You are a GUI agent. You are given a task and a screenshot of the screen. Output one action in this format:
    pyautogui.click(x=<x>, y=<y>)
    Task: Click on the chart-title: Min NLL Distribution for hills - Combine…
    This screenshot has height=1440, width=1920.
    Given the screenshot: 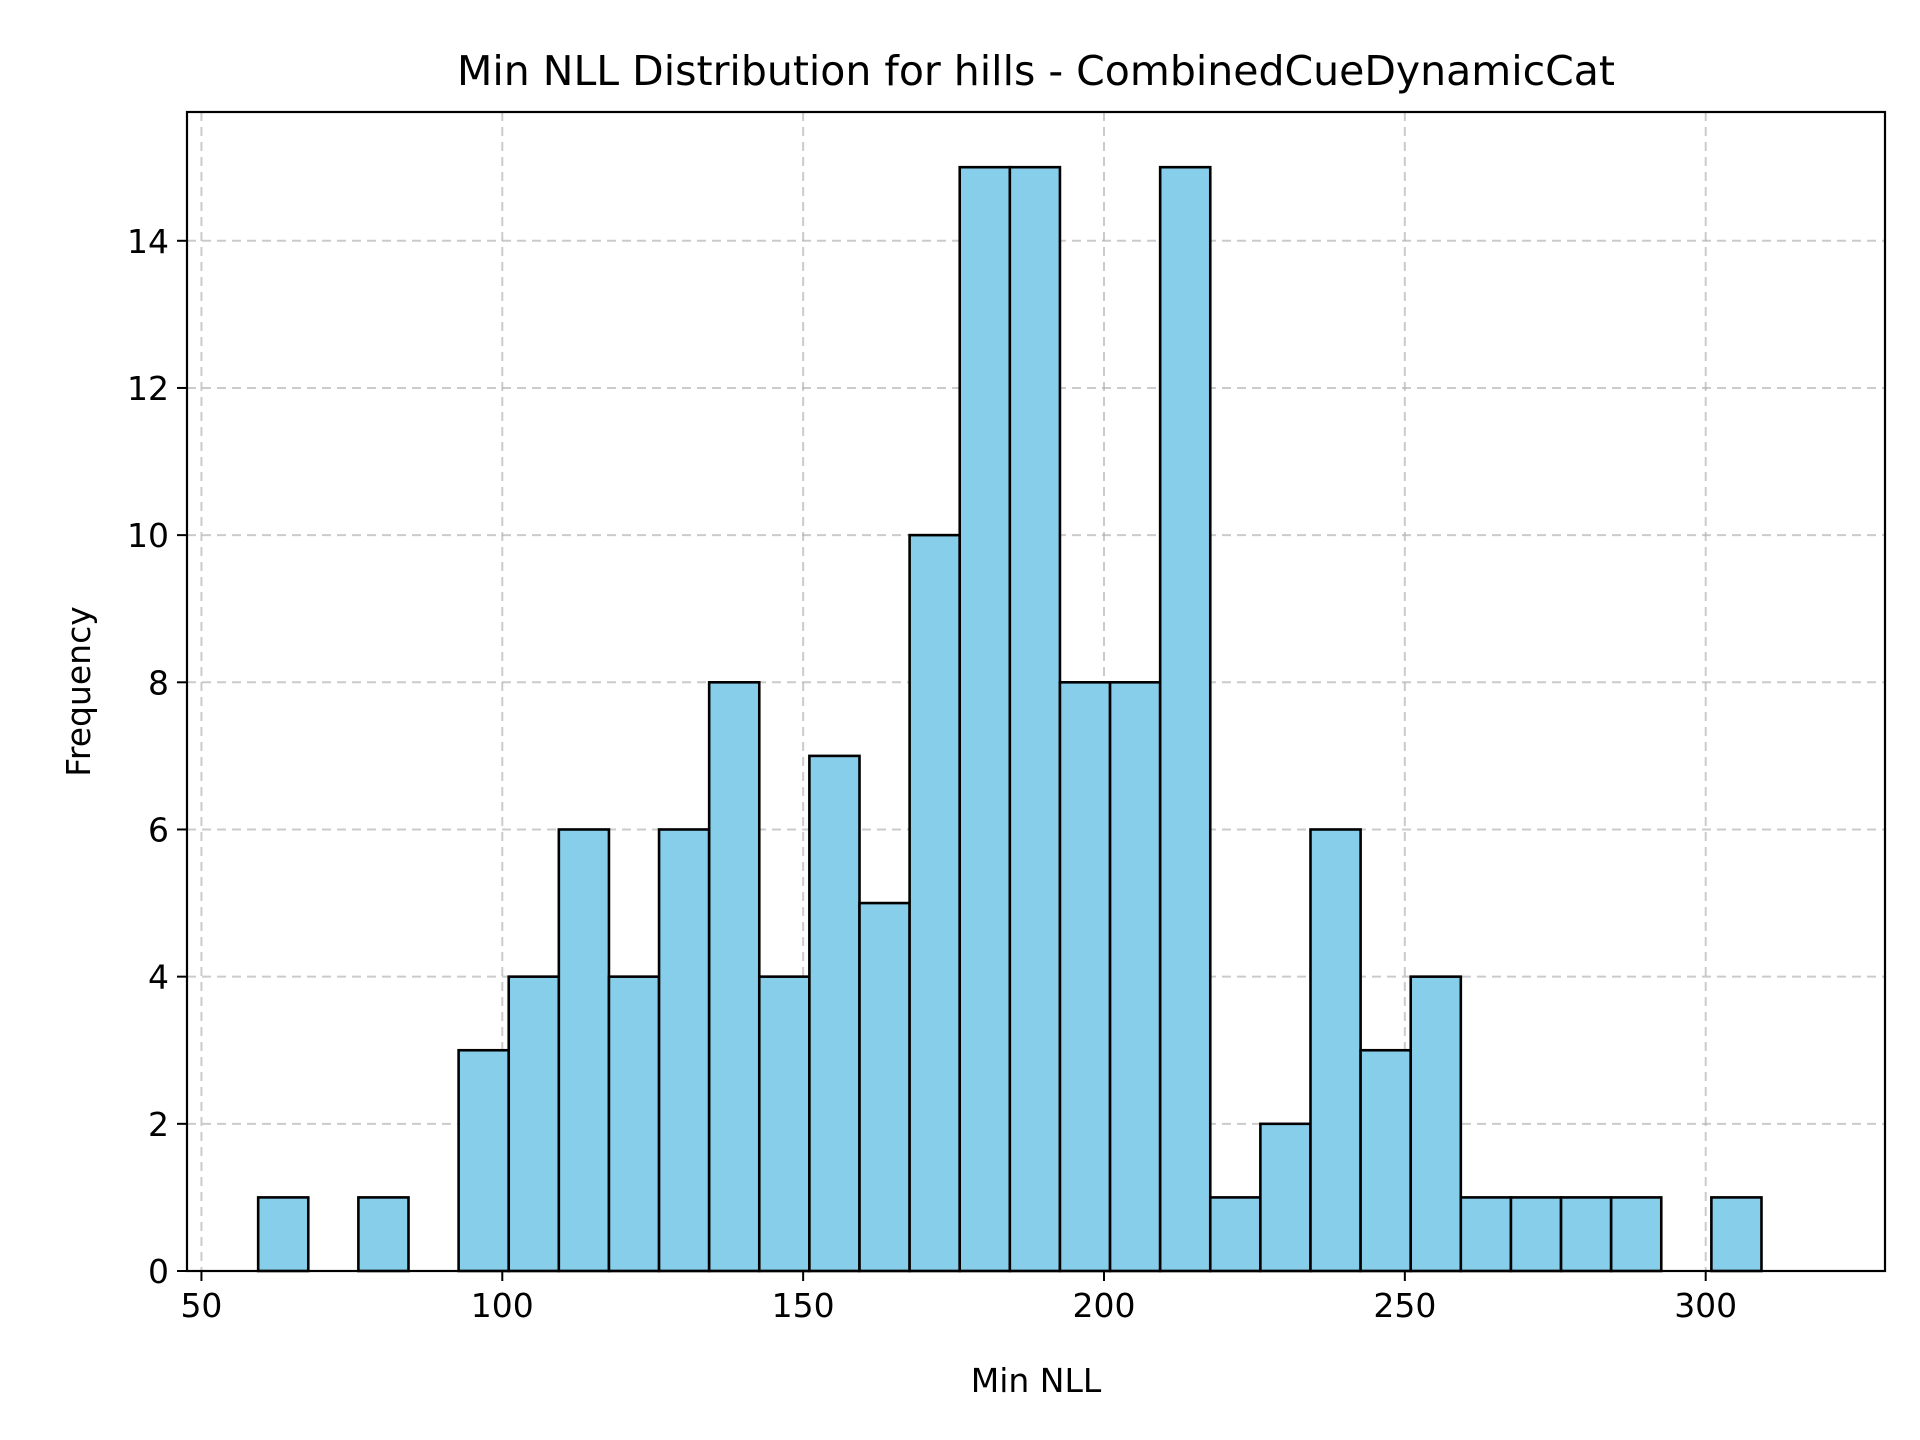 What is the action you would take?
    pyautogui.click(x=1036, y=71)
    